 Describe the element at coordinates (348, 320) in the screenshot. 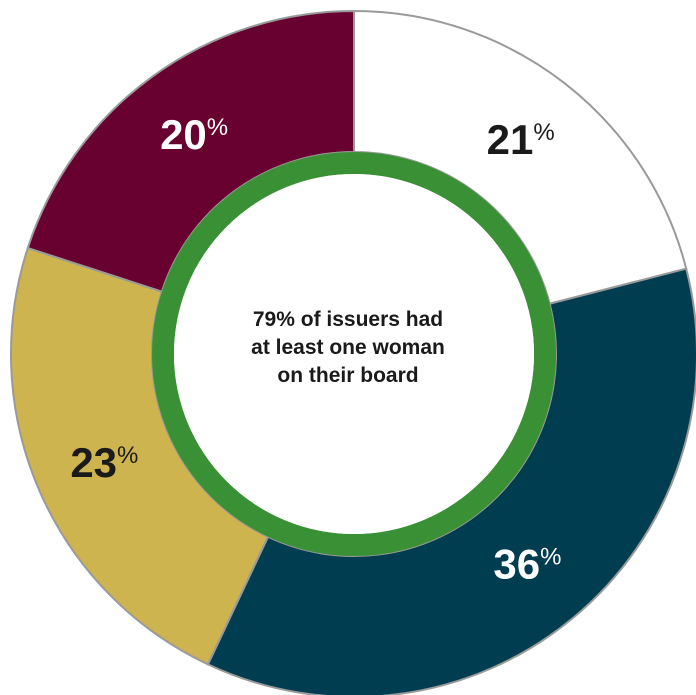

I see `center-annotation-line-1: 79% of issuers had` at that location.